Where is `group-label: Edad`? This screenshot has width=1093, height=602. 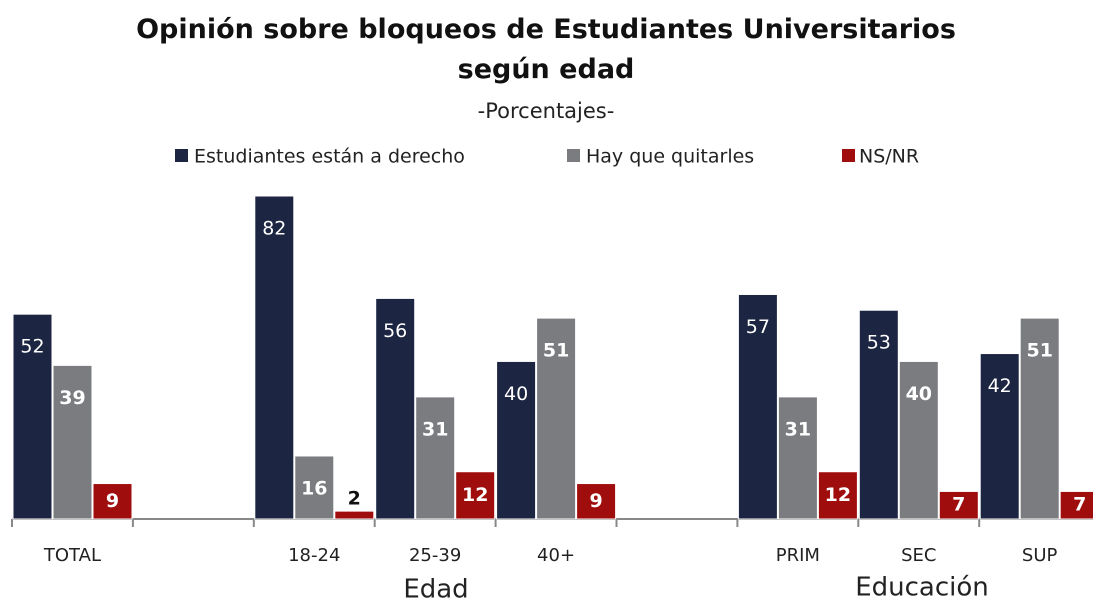 group-label: Edad is located at coordinates (435, 588).